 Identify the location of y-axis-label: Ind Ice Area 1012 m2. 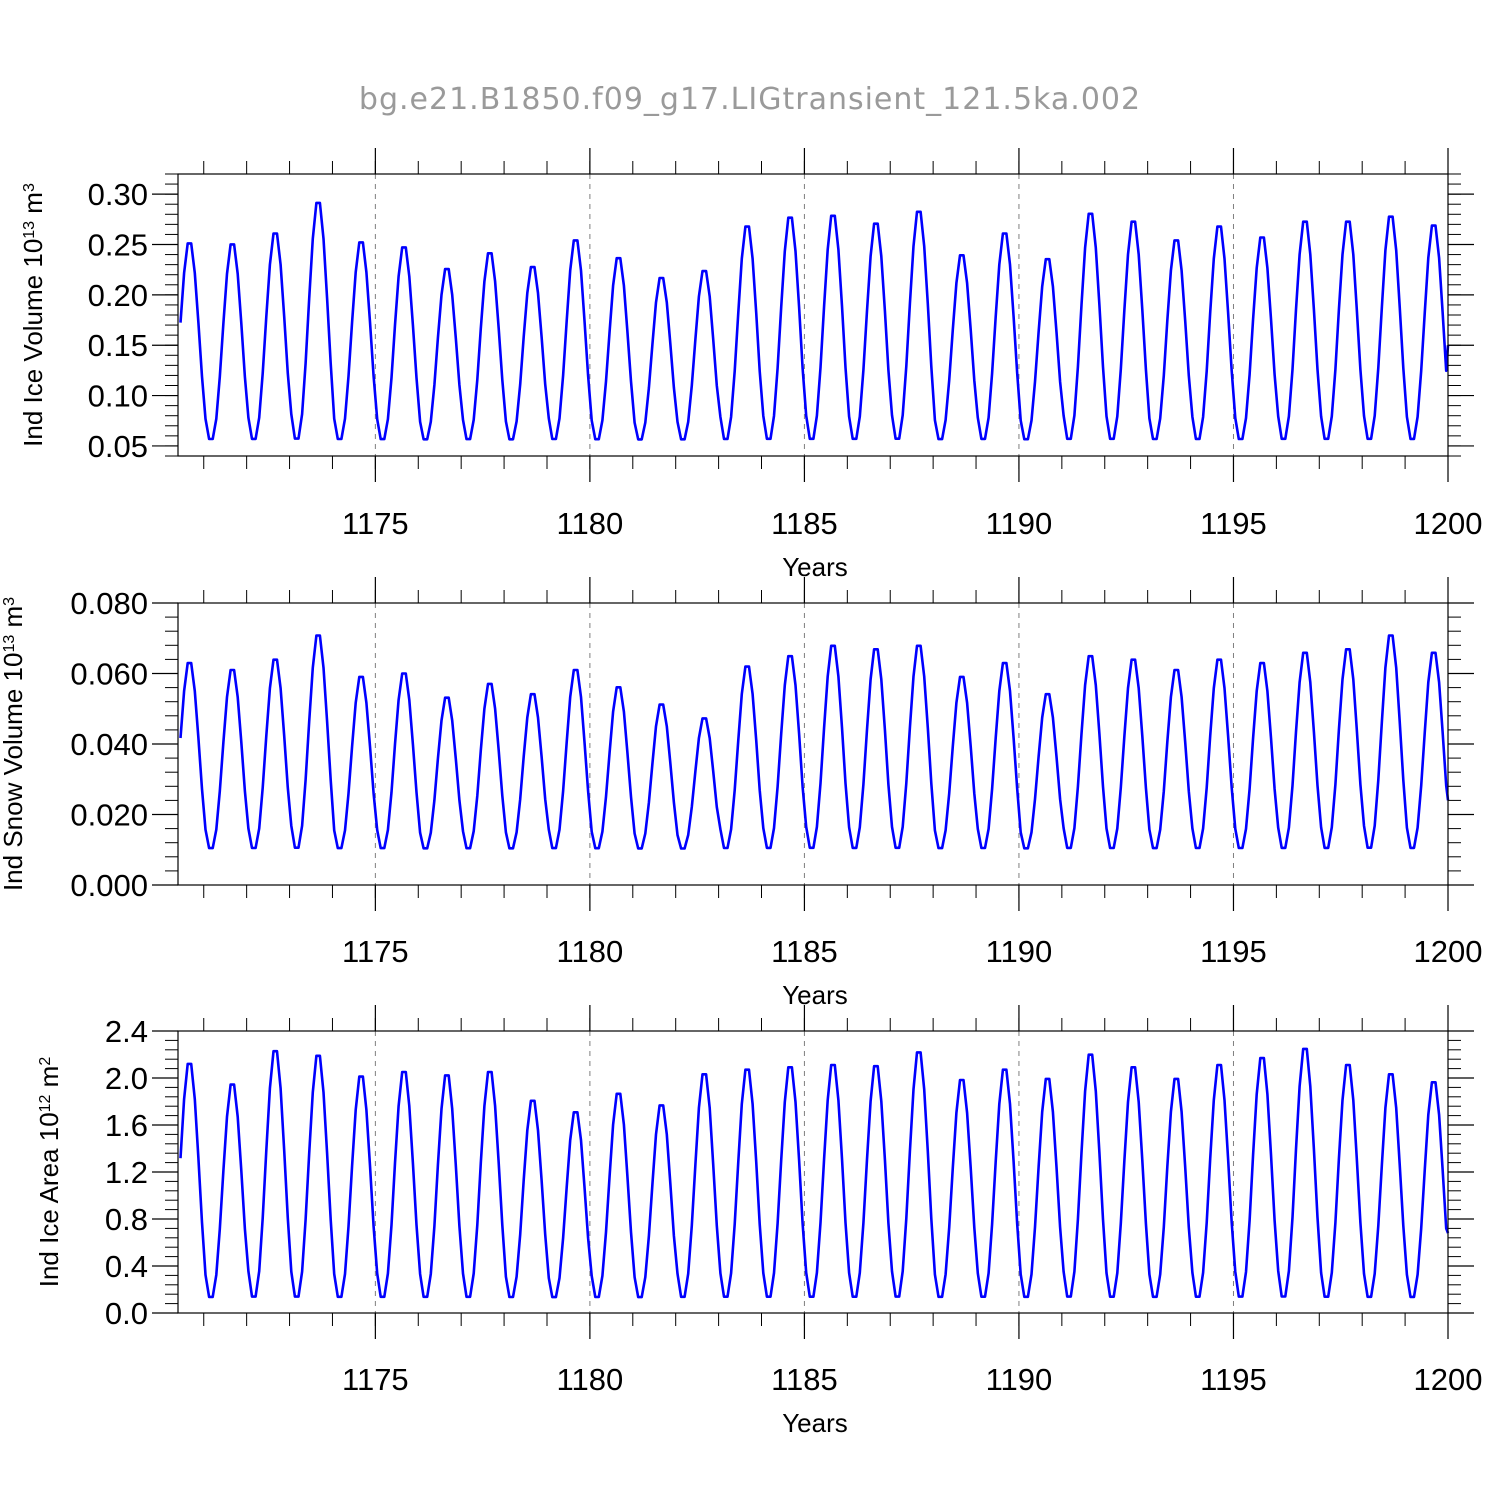
(49, 1172).